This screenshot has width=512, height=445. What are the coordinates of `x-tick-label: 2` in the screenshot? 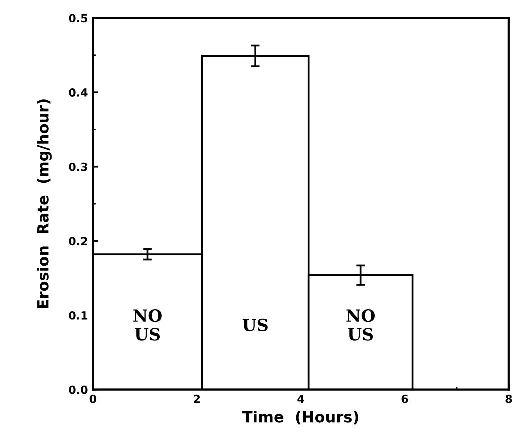 It's located at (197, 399).